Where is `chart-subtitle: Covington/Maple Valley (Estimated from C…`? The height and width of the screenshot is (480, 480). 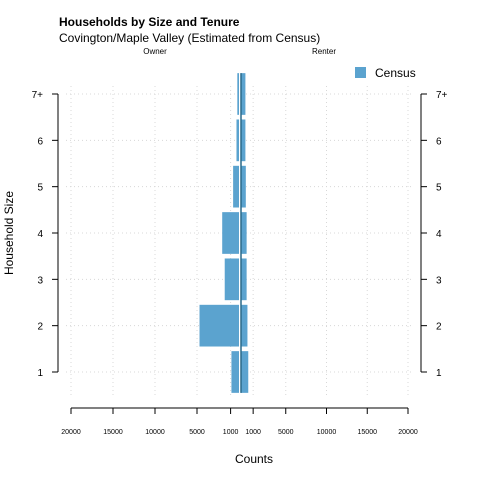 chart-subtitle: Covington/Maple Valley (Estimated from C… is located at coordinates (189, 38).